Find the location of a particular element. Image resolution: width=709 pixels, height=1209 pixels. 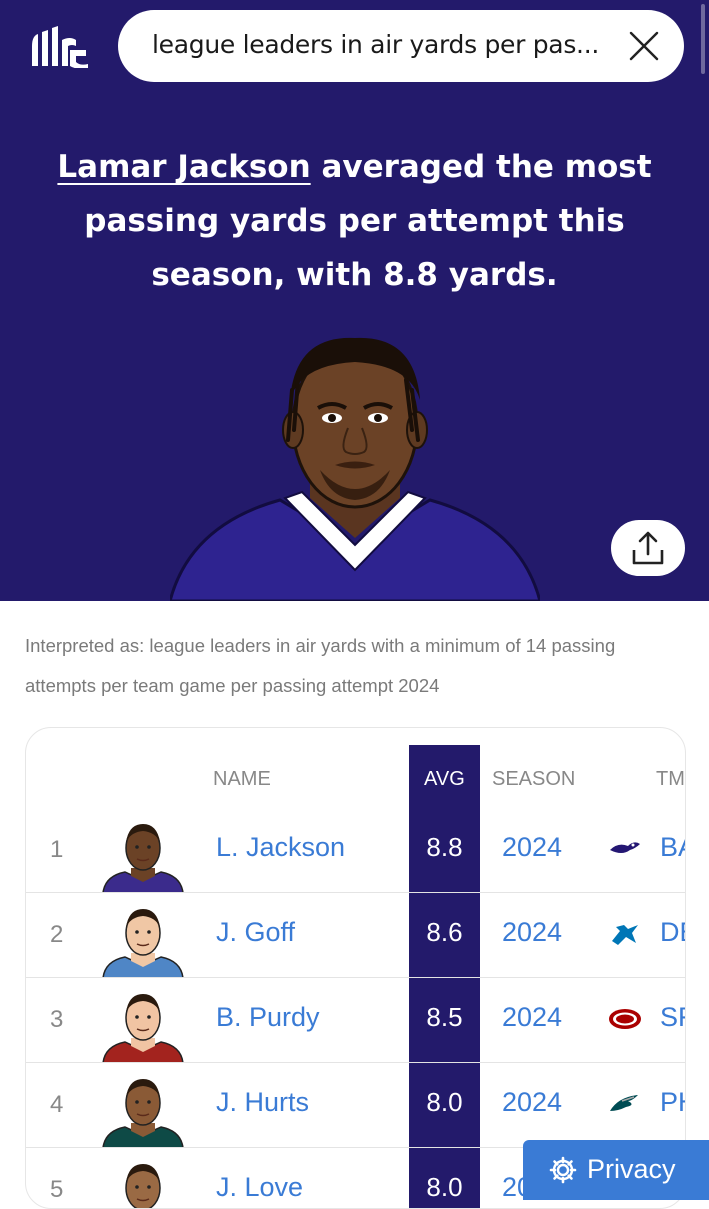

table-row: 3 B. Purdy 8.5 2024 SF is located at coordinates (355, 1020).